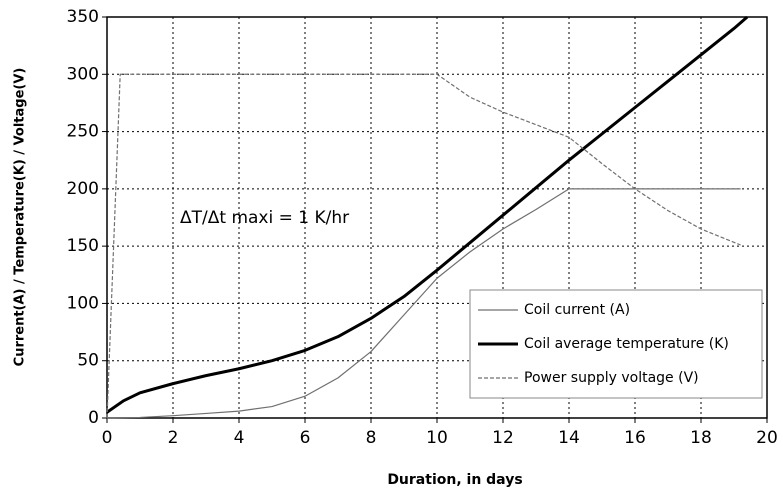 Image resolution: width=783 pixels, height=493 pixels. Describe the element at coordinates (93, 418) in the screenshot. I see `y-tick-label: 0` at that location.